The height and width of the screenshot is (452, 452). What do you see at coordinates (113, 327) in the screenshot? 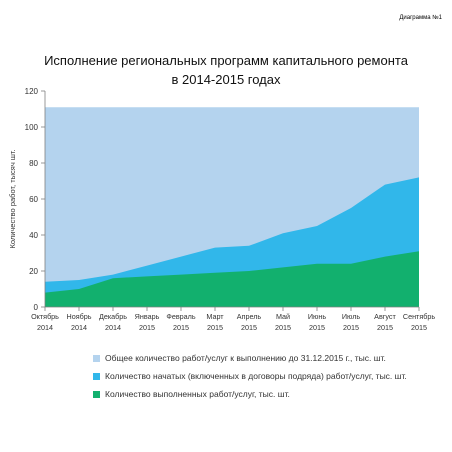
I see `x-tick-label-year-2: 2014` at bounding box center [113, 327].